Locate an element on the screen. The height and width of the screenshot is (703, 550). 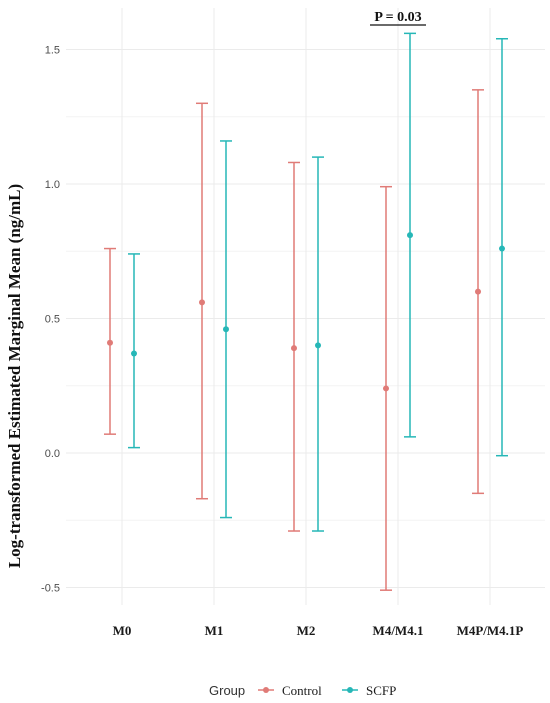
y-tick-label: 1.0 is located at coordinates (52, 185).